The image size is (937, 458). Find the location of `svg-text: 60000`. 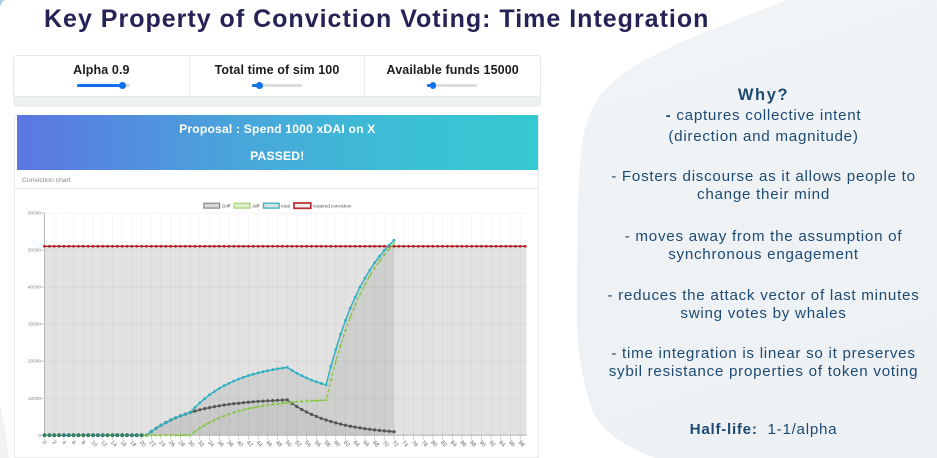

svg-text: 60000 is located at coordinates (34, 212).